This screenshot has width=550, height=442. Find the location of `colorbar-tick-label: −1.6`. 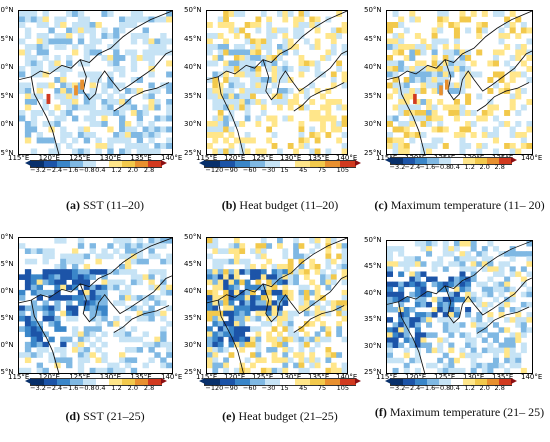

colorbar-tick-label: −1.6 is located at coordinates (70, 388).